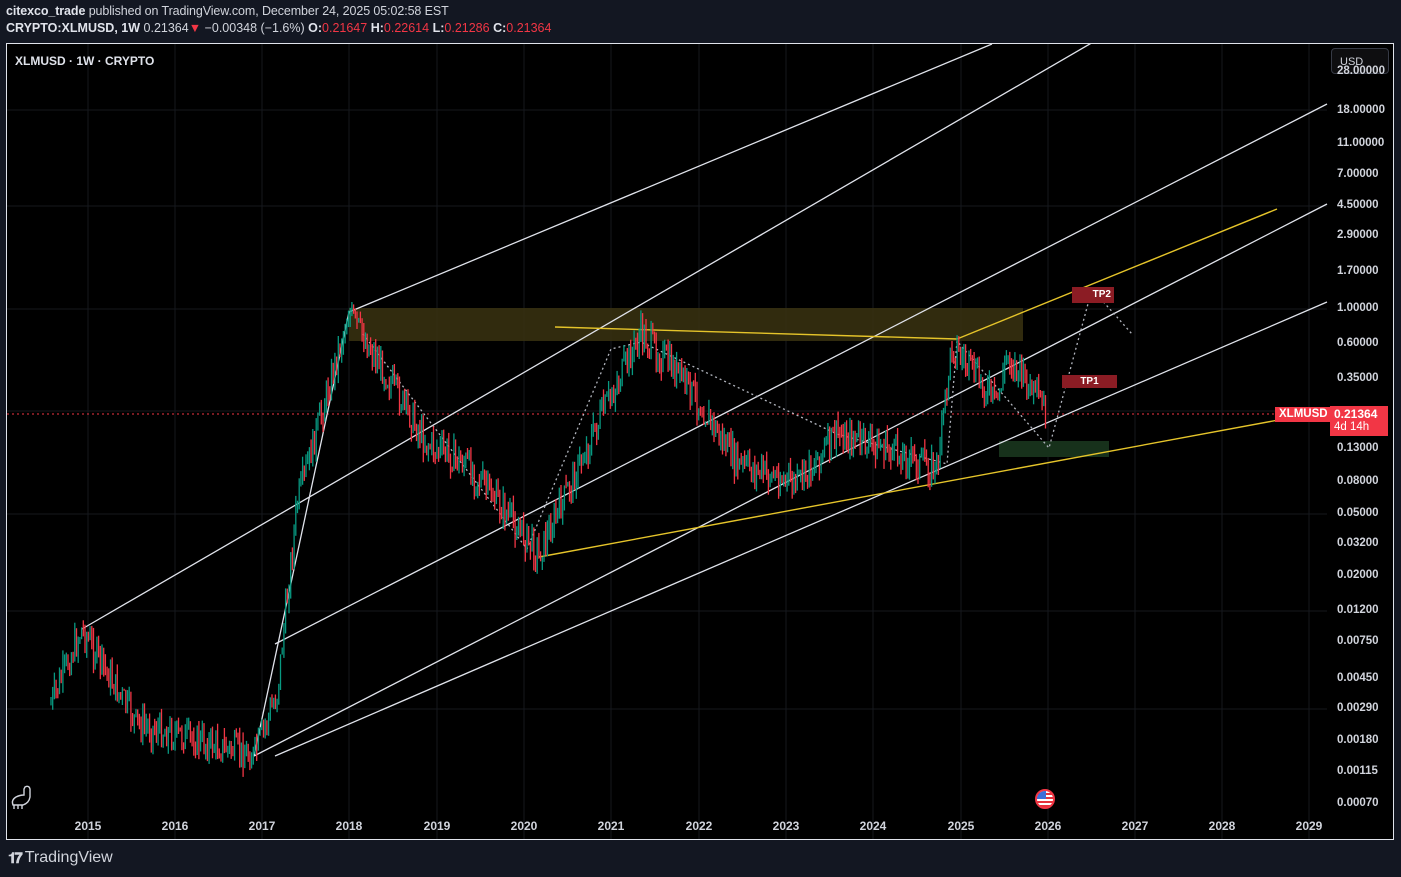 The height and width of the screenshot is (877, 1401). I want to click on author-name: citexco_trade, so click(46, 11).